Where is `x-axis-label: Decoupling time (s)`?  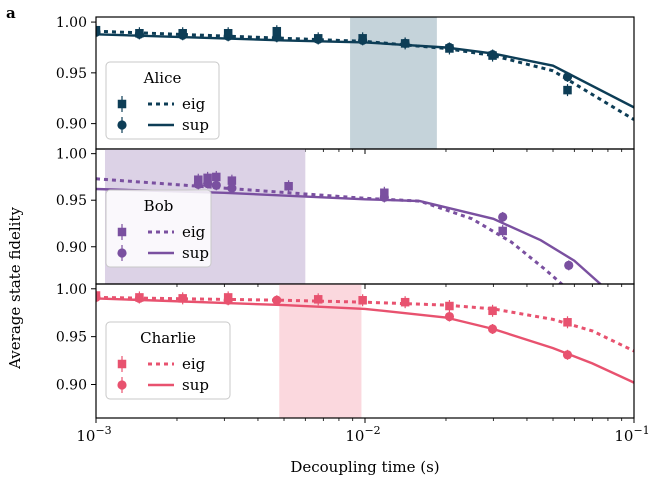
x-axis-label: Decoupling time (s) is located at coordinates (364, 467).